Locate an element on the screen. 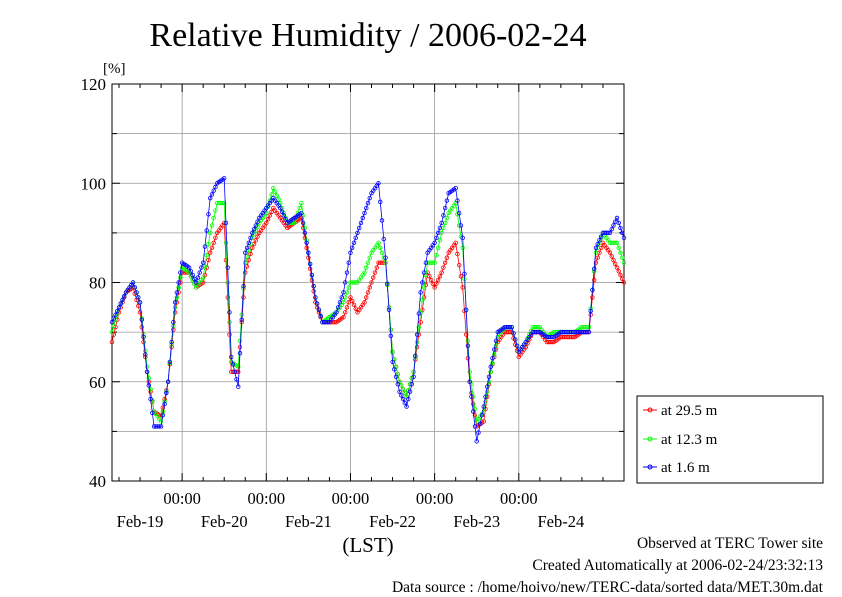 Image resolution: width=842 pixels, height=597 pixels. x-date-label: Feb-22 is located at coordinates (392, 521).